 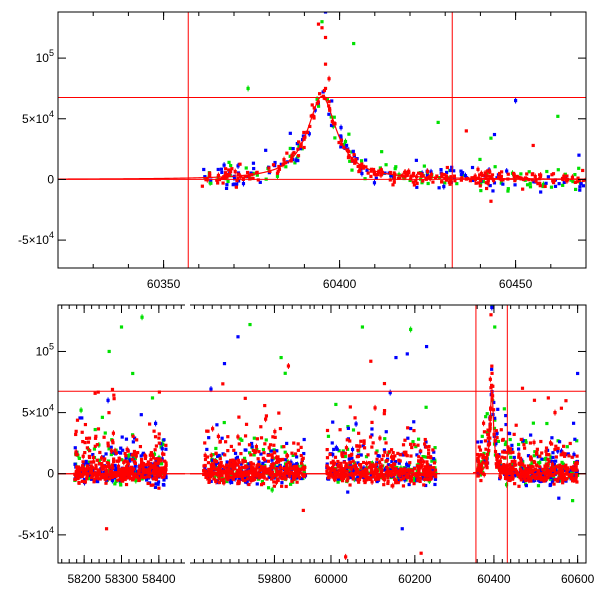 I want to click on bottom-panel-xtick-label: 59800, so click(x=275, y=579).